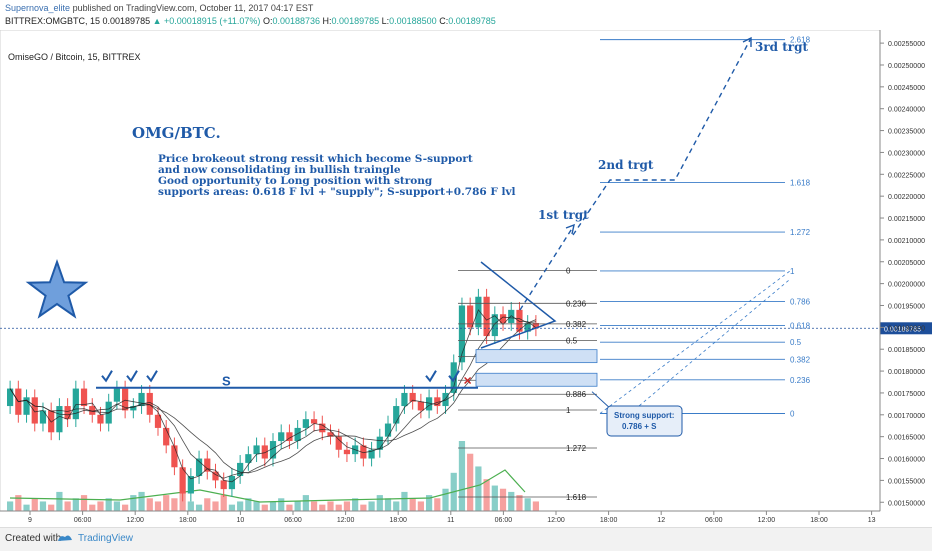 The width and height of the screenshot is (932, 551). Describe the element at coordinates (906, 219) in the screenshot. I see `price-tick-label: 0.00215000` at that location.